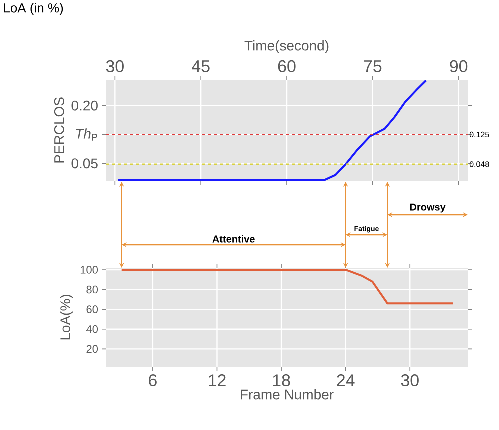 This screenshot has height=430, width=499. What do you see at coordinates (281, 380) in the screenshot?
I see `x-tick-label: 18` at bounding box center [281, 380].